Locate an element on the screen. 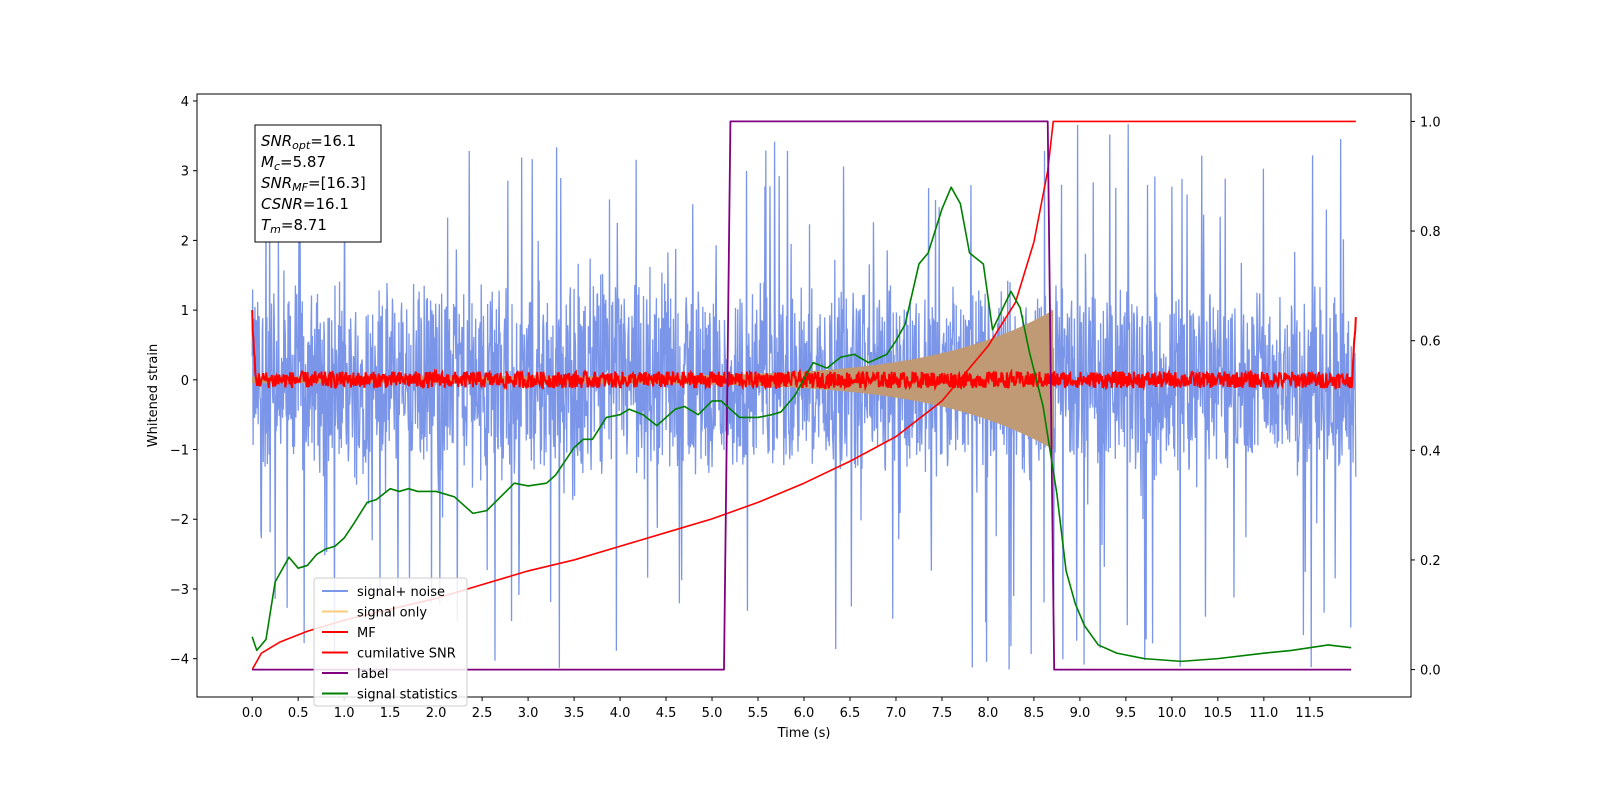 The width and height of the screenshot is (1600, 800). x-tick-label: 8.5 is located at coordinates (1034, 713).